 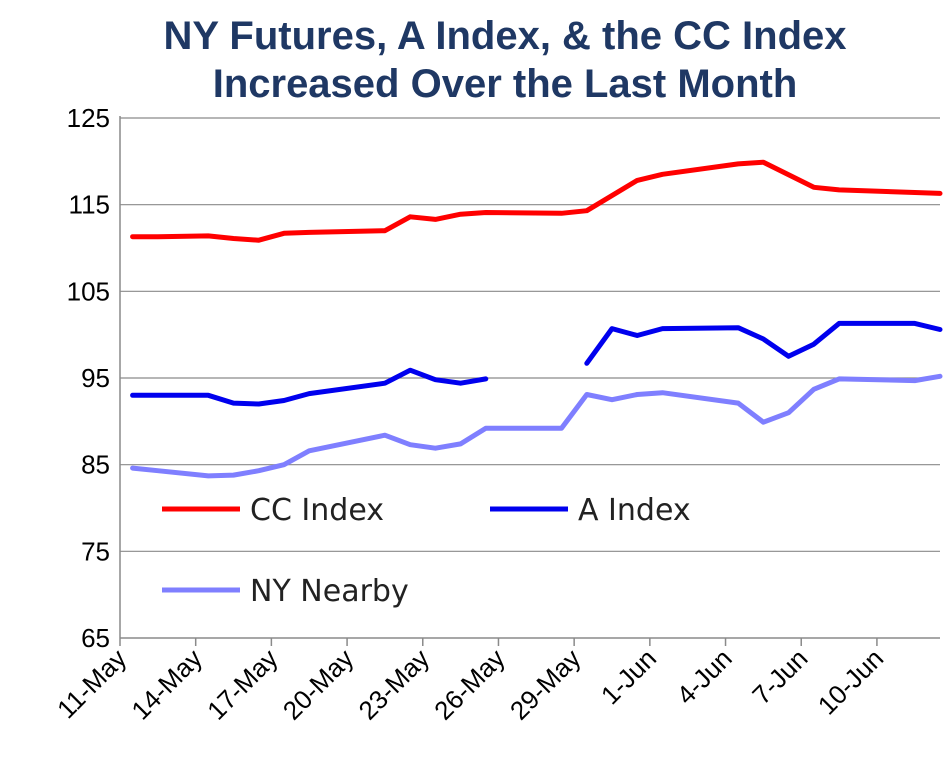 What do you see at coordinates (536, 201) in the screenshot?
I see `series-line-cc-index` at bounding box center [536, 201].